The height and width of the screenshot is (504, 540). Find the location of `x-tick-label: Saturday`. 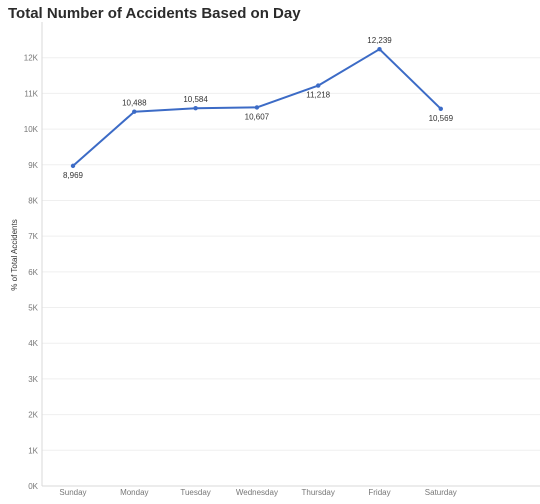

x-tick-label: Saturday is located at coordinates (441, 492).